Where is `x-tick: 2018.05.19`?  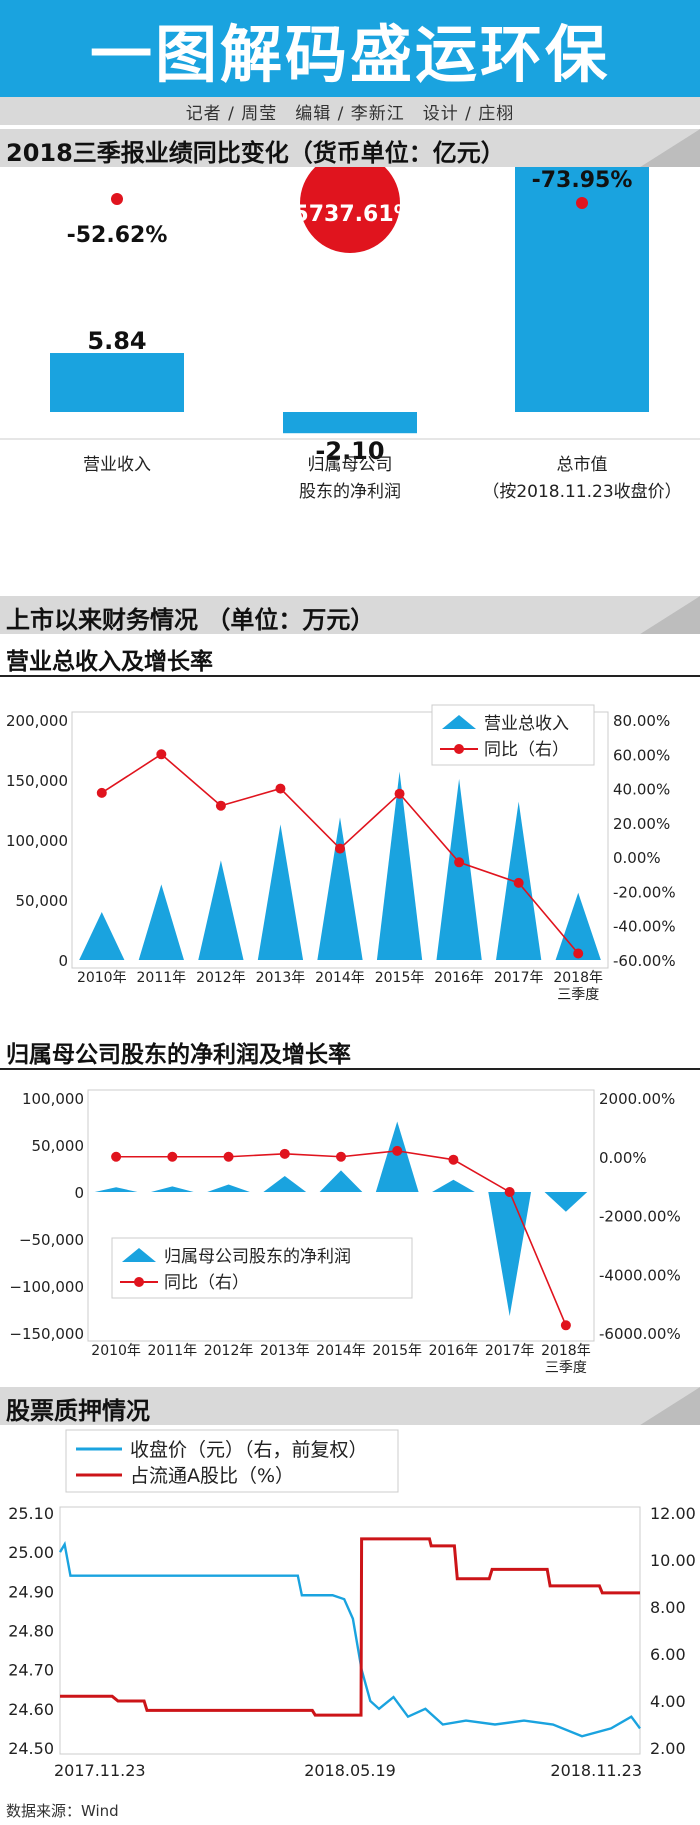 x-tick: 2018.05.19 is located at coordinates (350, 1770).